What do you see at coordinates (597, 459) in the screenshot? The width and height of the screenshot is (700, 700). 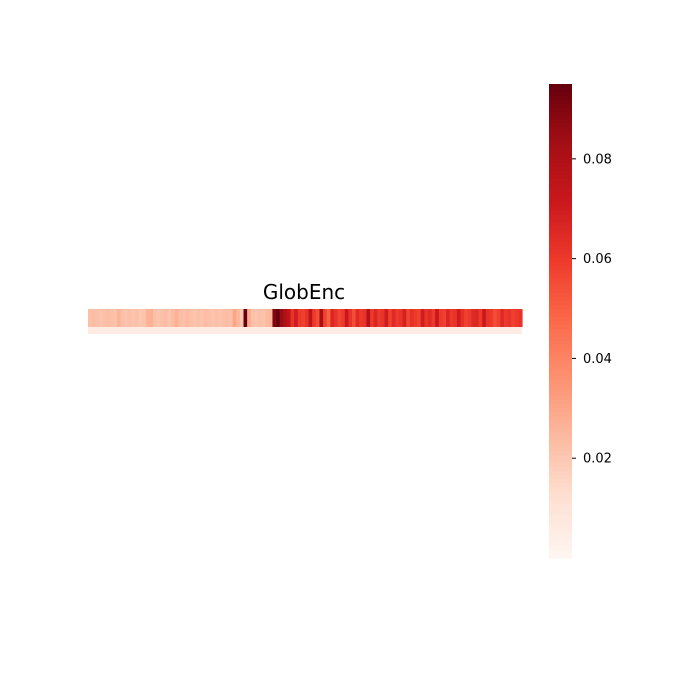 I see `colorbar-tick-label: 0.02` at bounding box center [597, 459].